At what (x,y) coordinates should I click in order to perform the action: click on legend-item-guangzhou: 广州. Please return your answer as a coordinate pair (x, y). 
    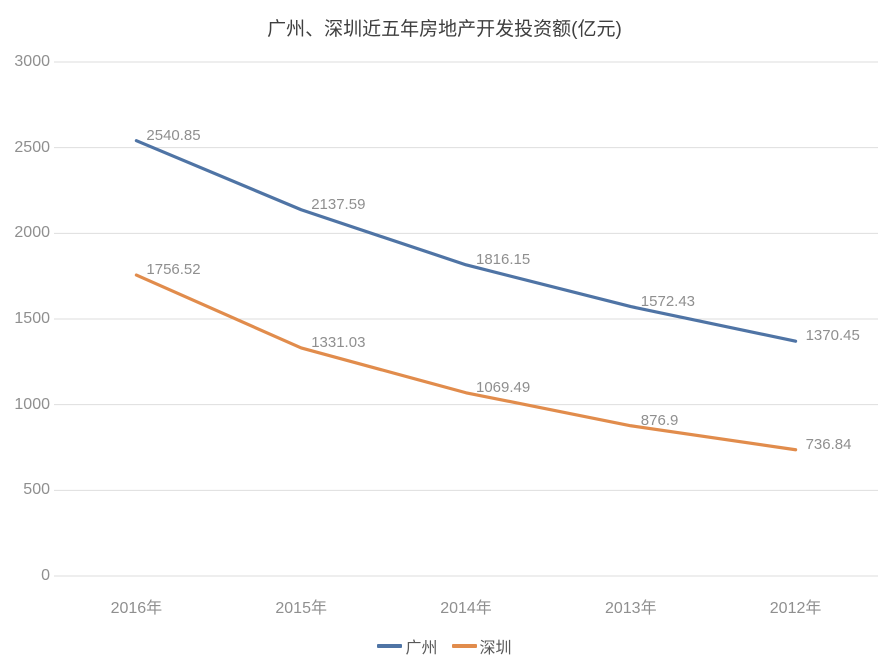
    Looking at the image, I should click on (407, 646).